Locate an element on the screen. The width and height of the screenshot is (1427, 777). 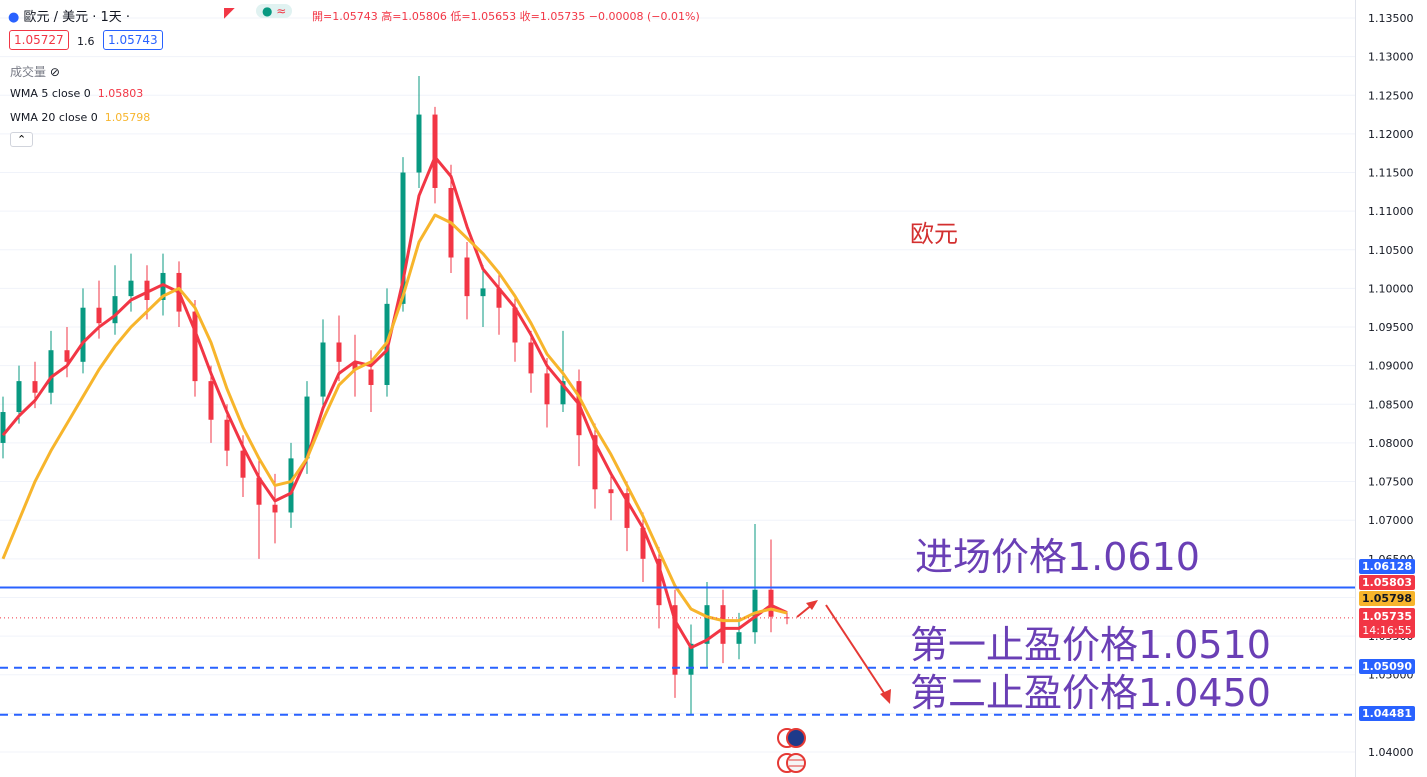
arrow is located at coordinates (856, 650).